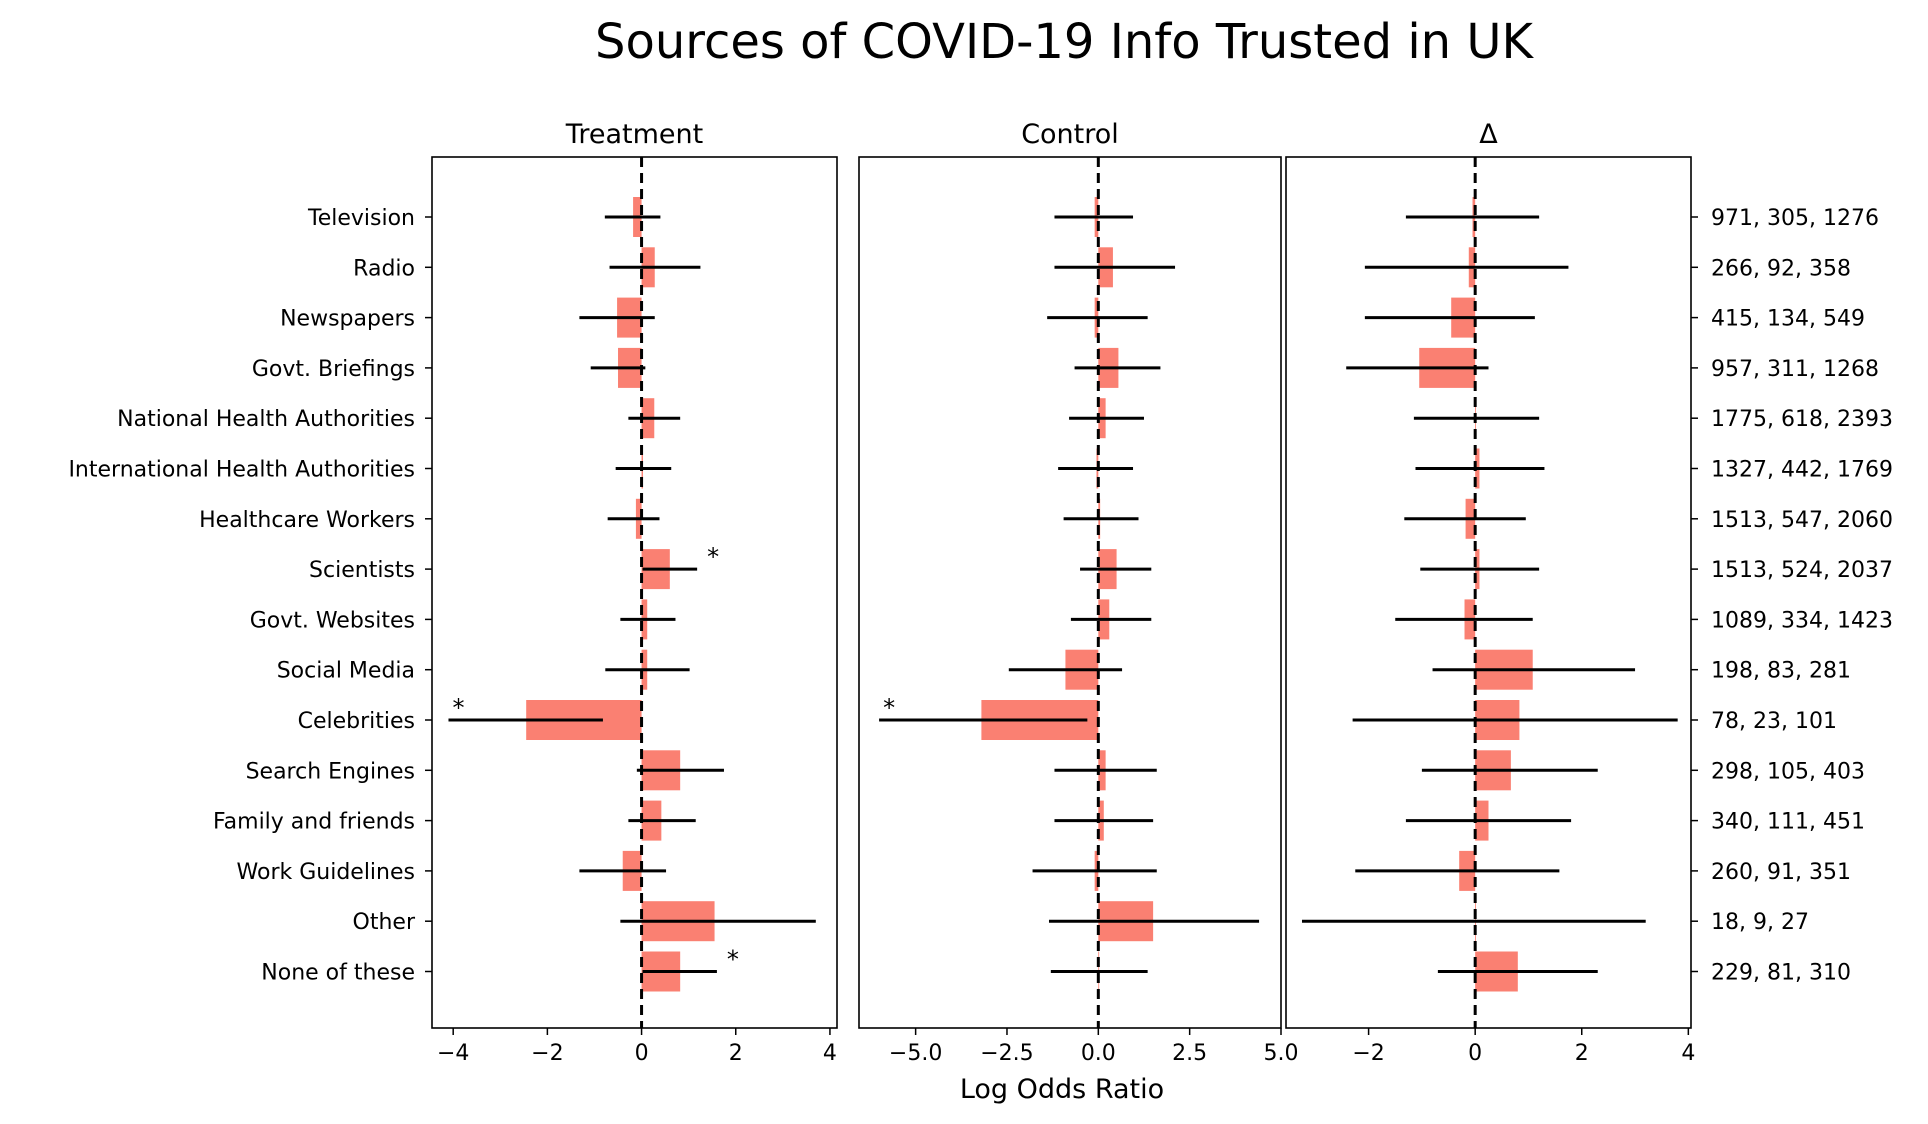  Describe the element at coordinates (338, 973) in the screenshot. I see `category-label: None of these` at that location.